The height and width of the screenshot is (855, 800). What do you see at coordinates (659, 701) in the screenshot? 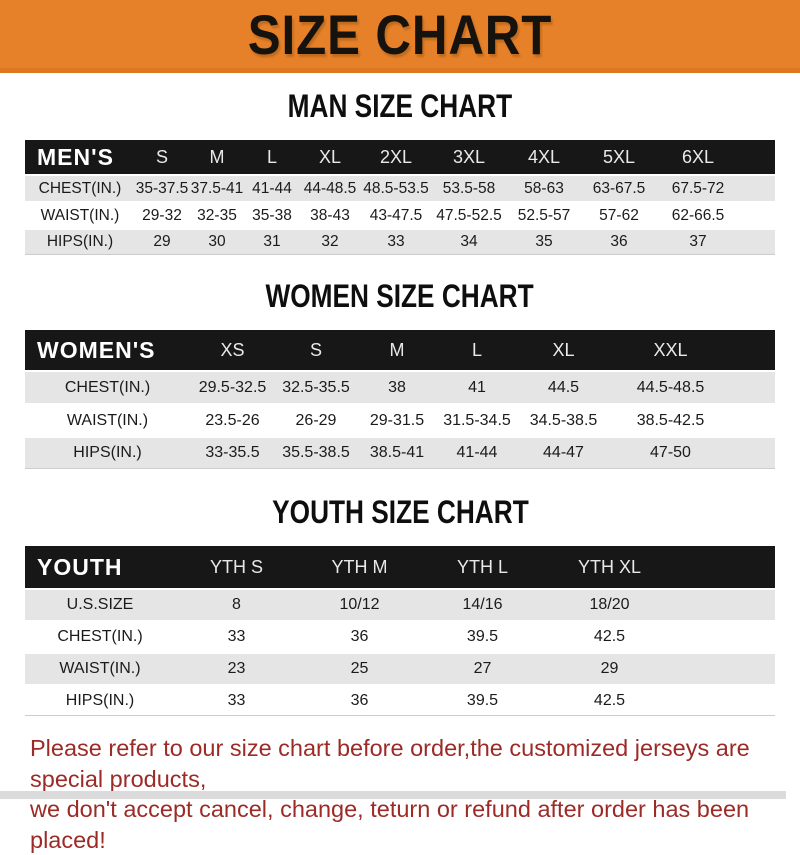
I see `table-cell: 42.5` at bounding box center [659, 701].